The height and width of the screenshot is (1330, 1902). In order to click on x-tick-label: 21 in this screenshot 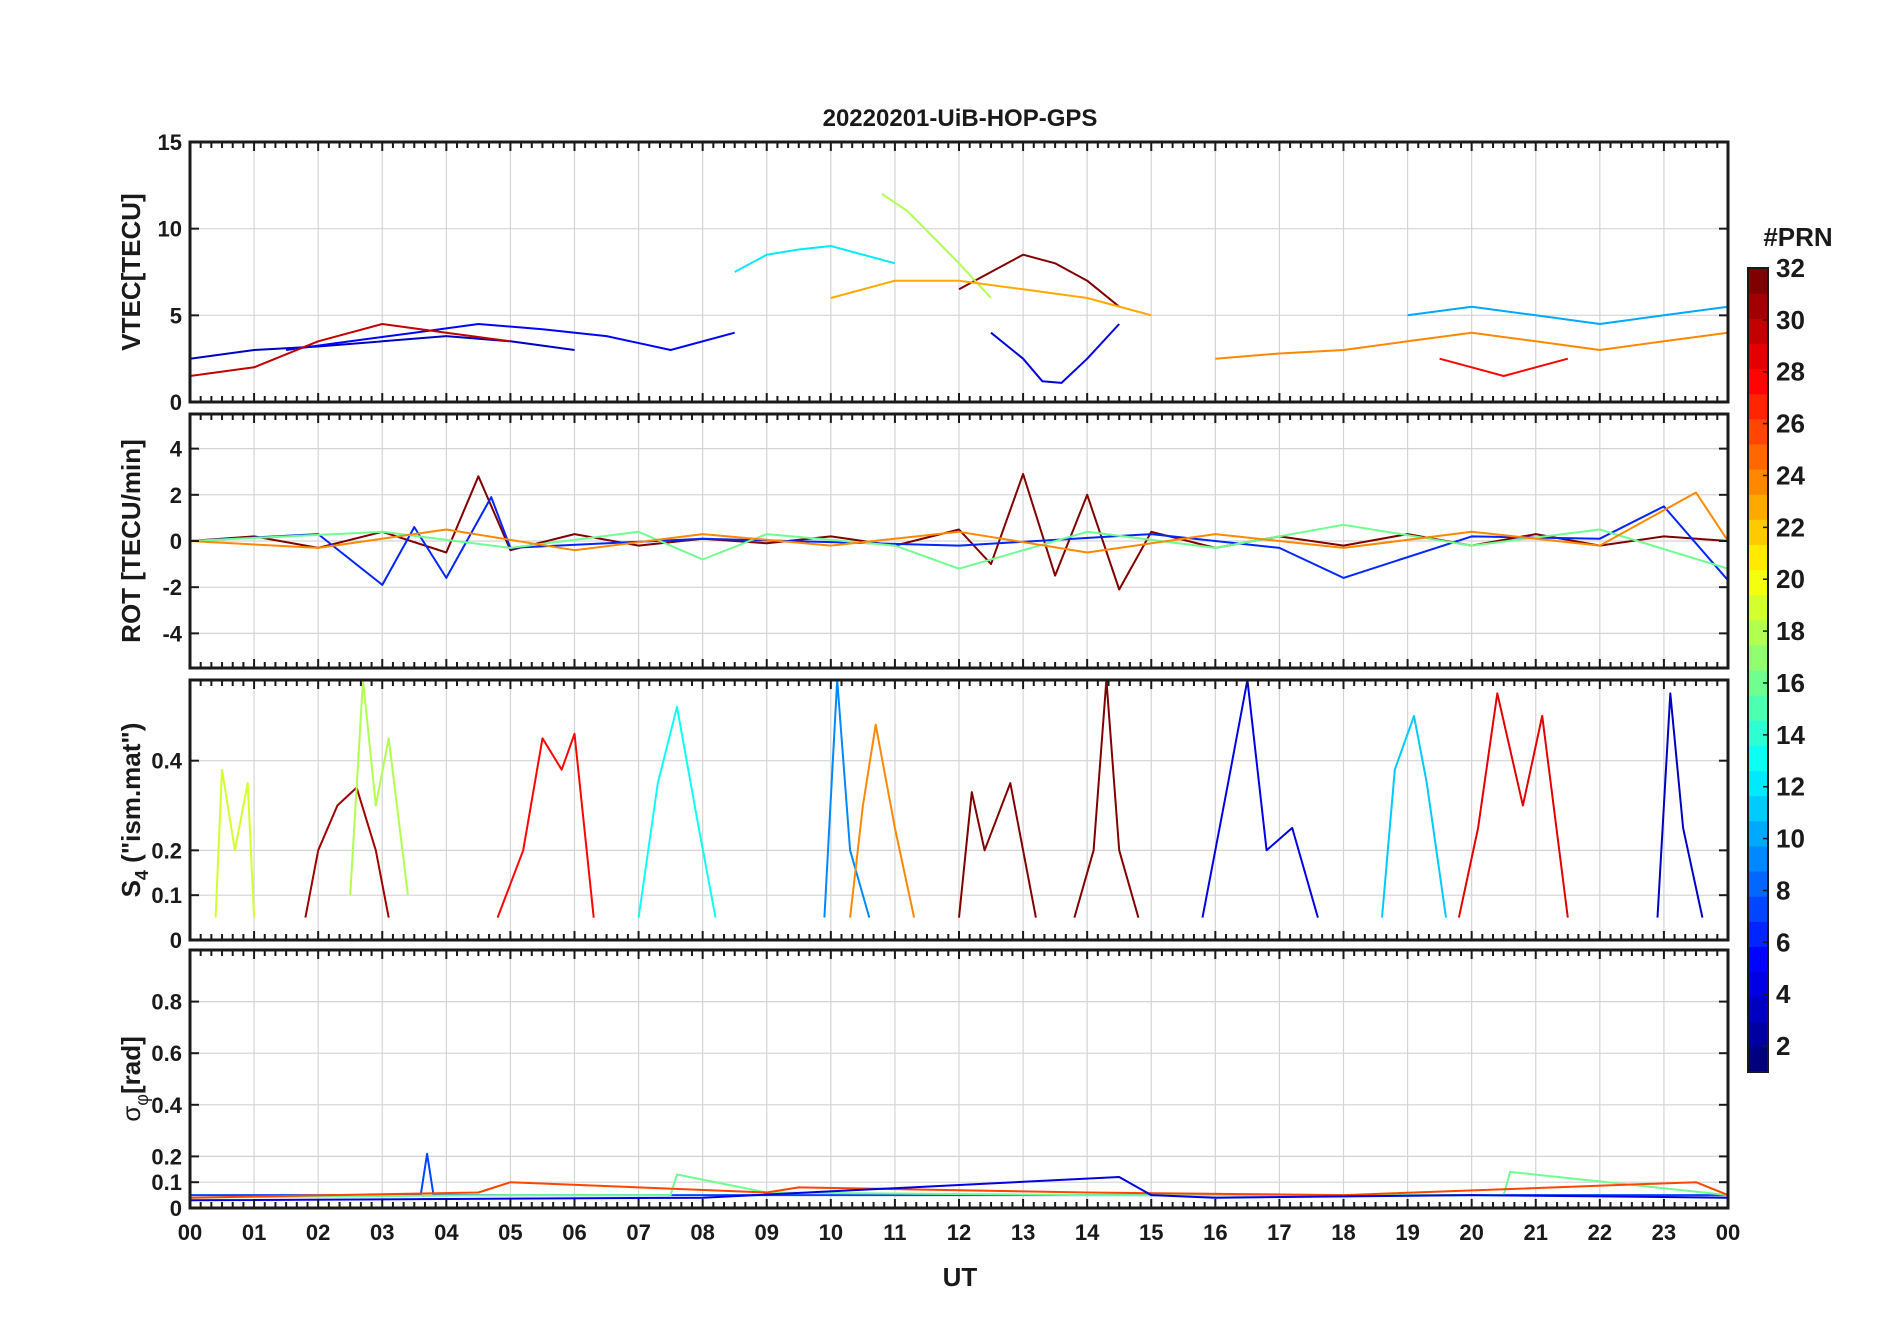, I will do `click(1536, 1232)`.